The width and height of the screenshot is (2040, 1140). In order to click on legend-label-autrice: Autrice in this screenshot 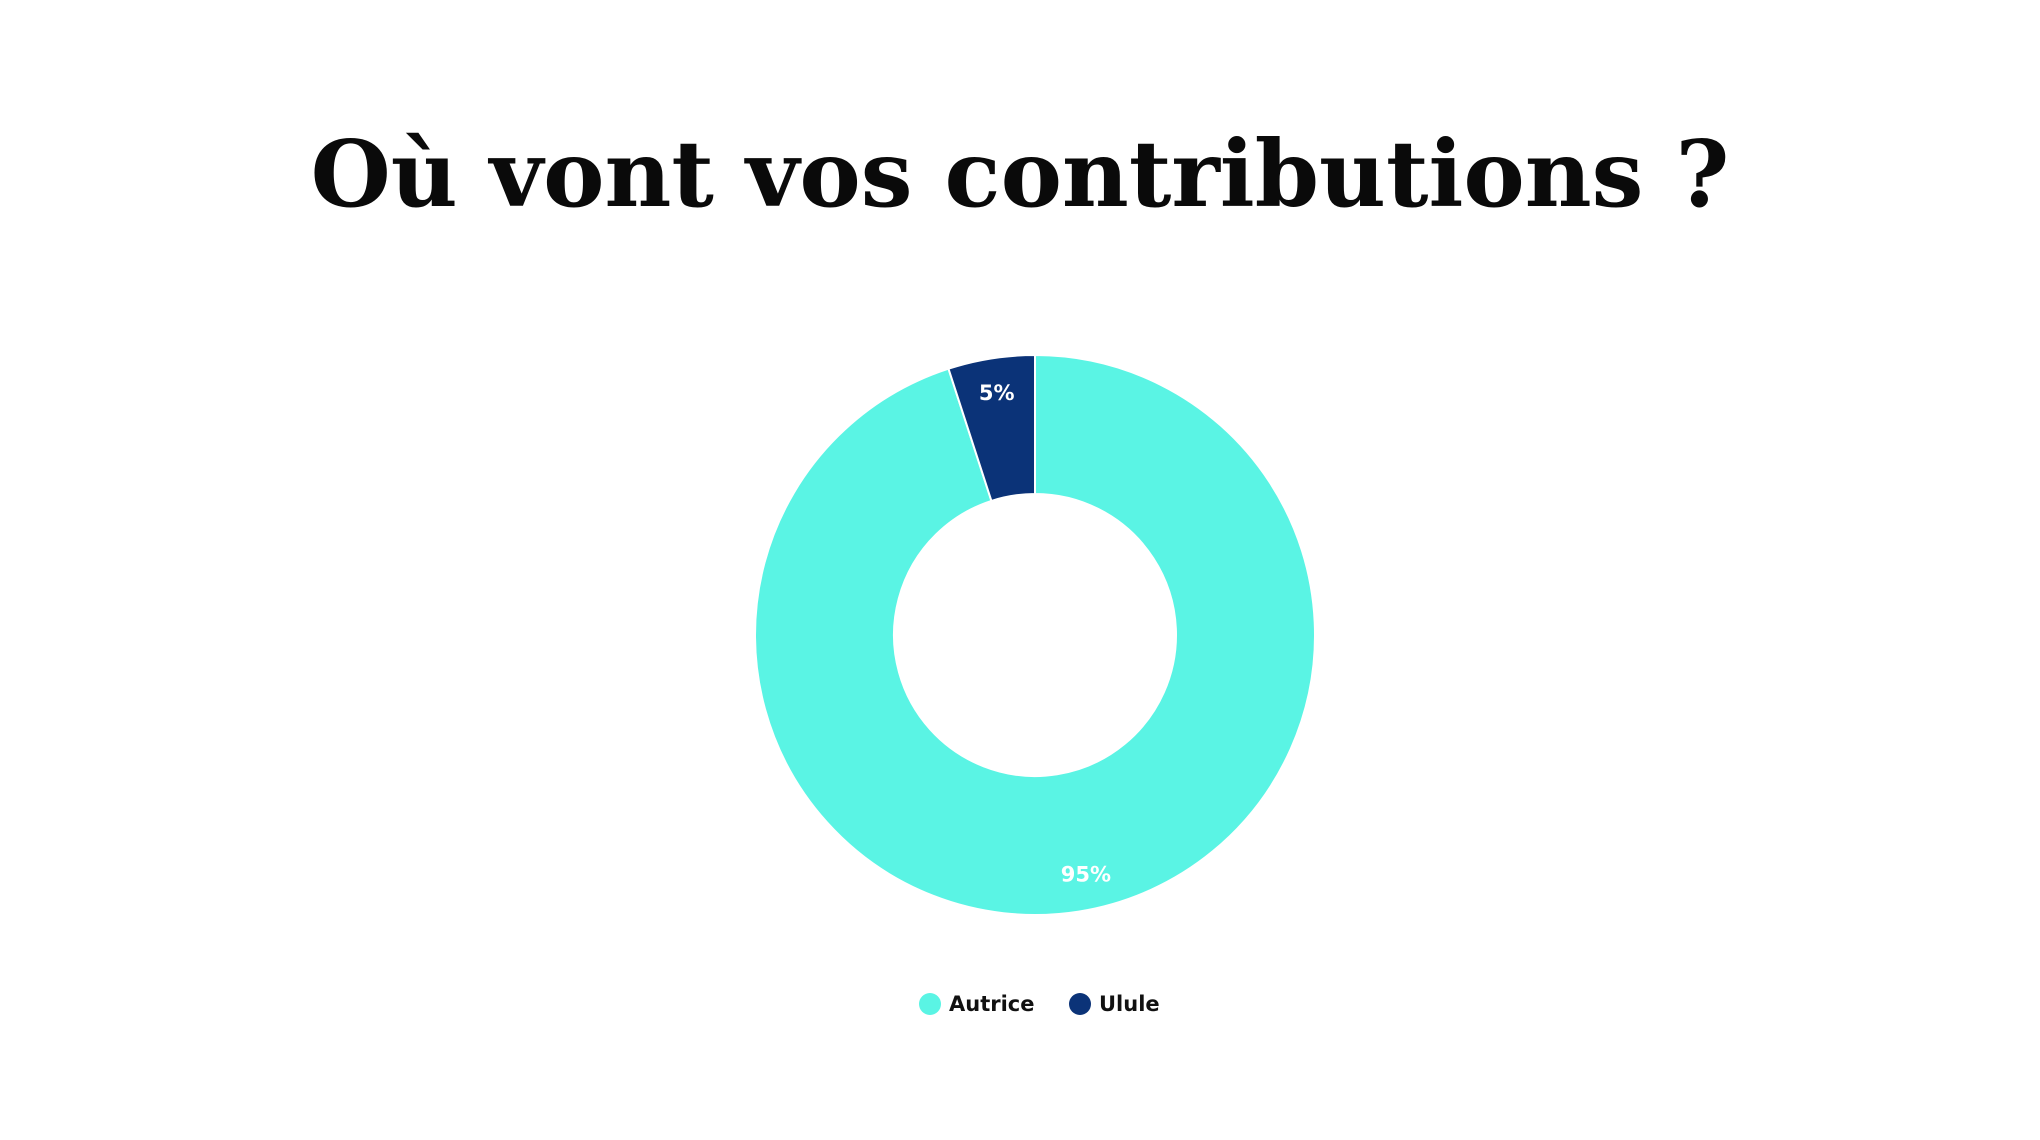, I will do `click(992, 1004)`.